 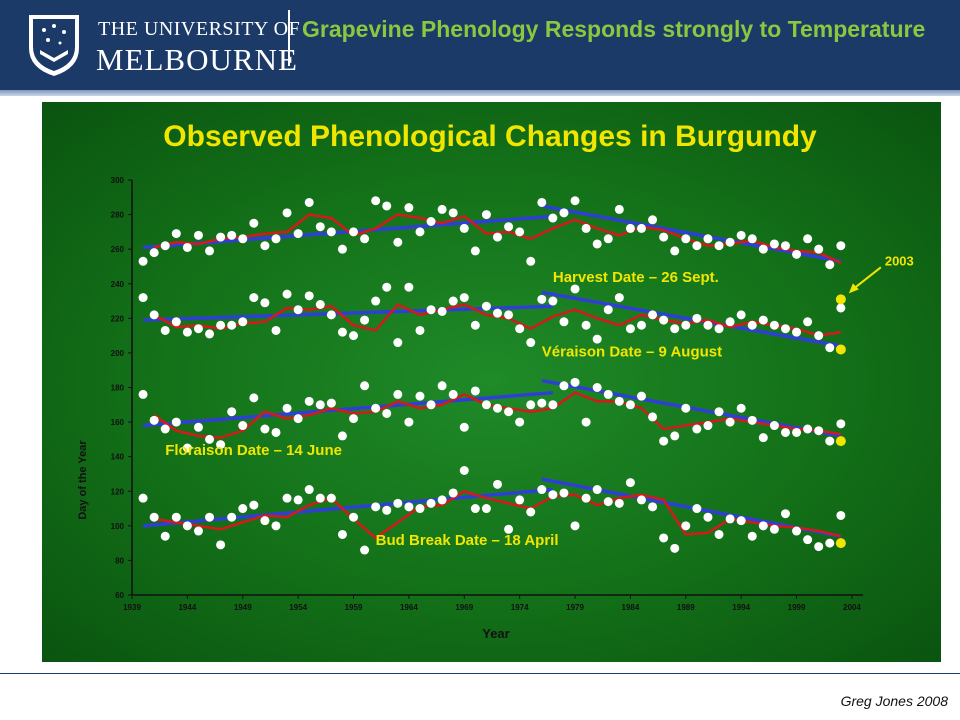 What do you see at coordinates (118, 284) in the screenshot?
I see `y-tick-label: 240` at bounding box center [118, 284].